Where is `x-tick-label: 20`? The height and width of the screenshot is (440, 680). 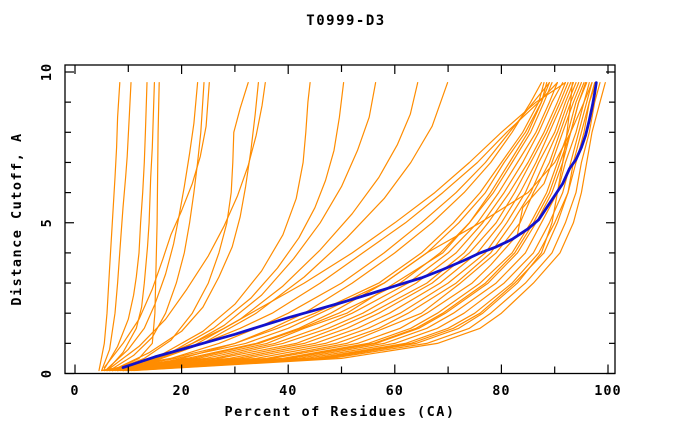
x-tick-label: 20 is located at coordinates (181, 391).